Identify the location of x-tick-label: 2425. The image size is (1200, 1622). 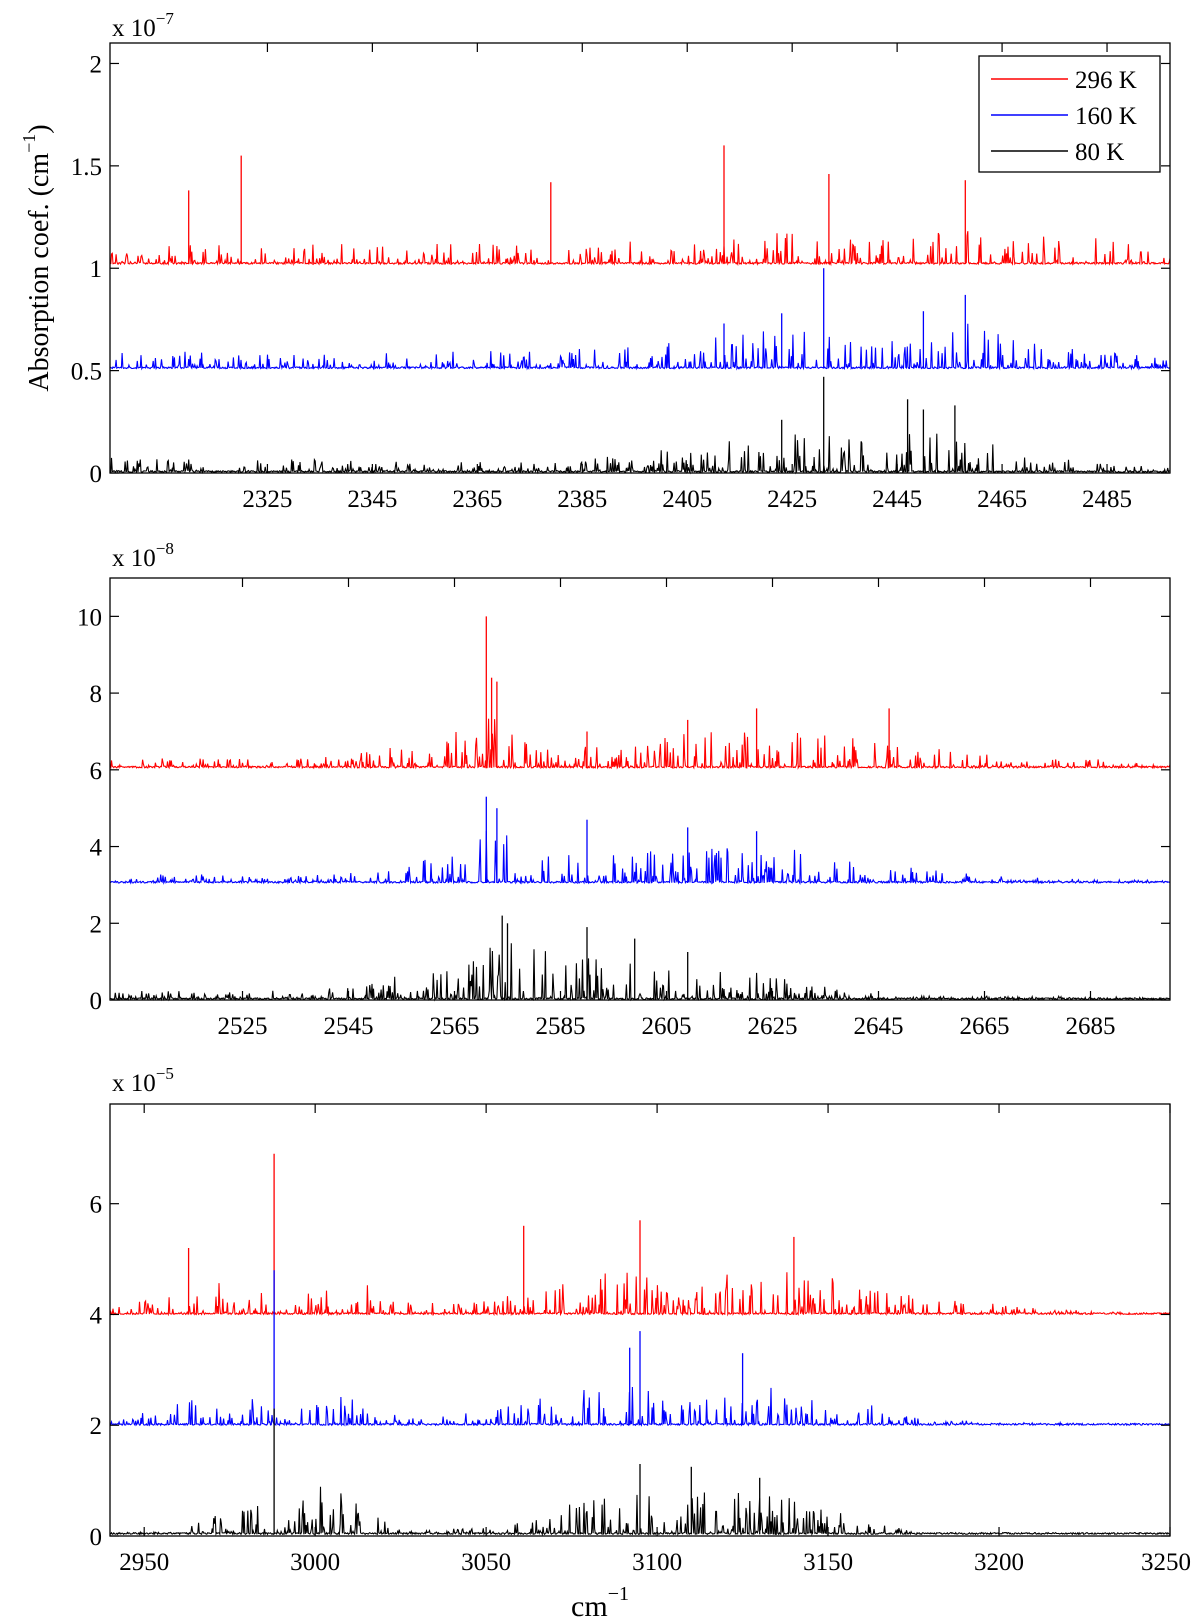
(792, 499).